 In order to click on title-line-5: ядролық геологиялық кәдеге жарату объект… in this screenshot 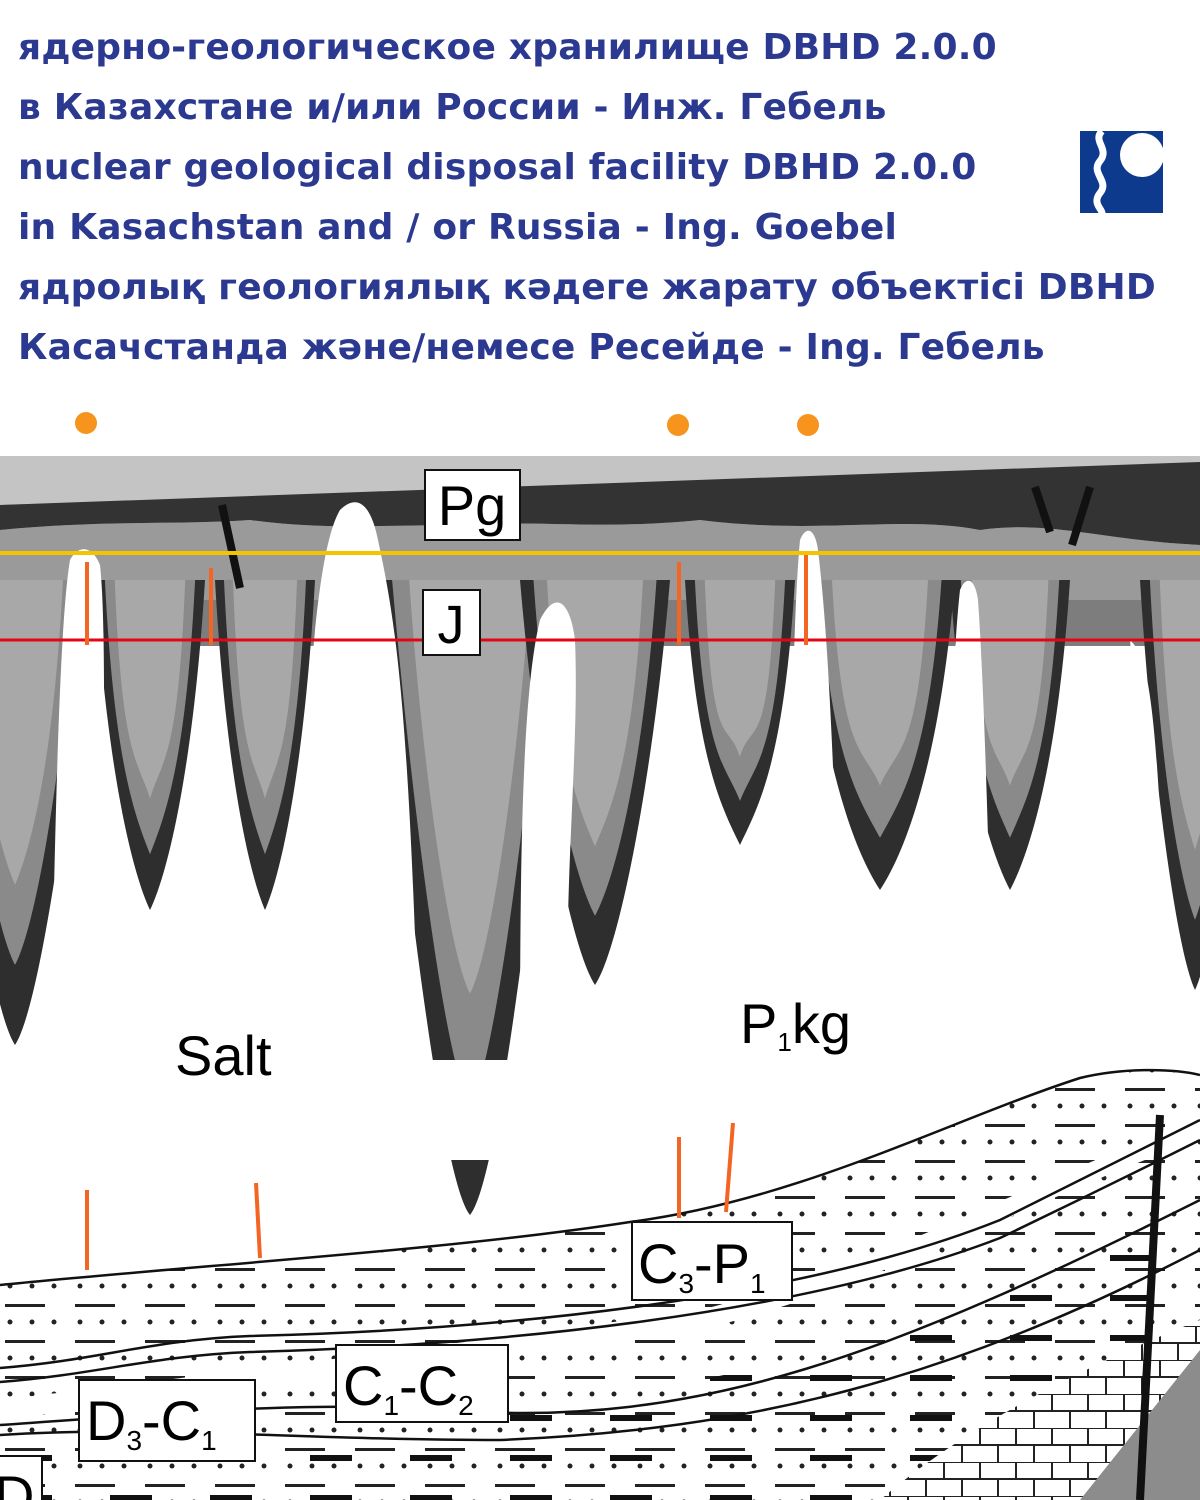, I will do `click(587, 287)`.